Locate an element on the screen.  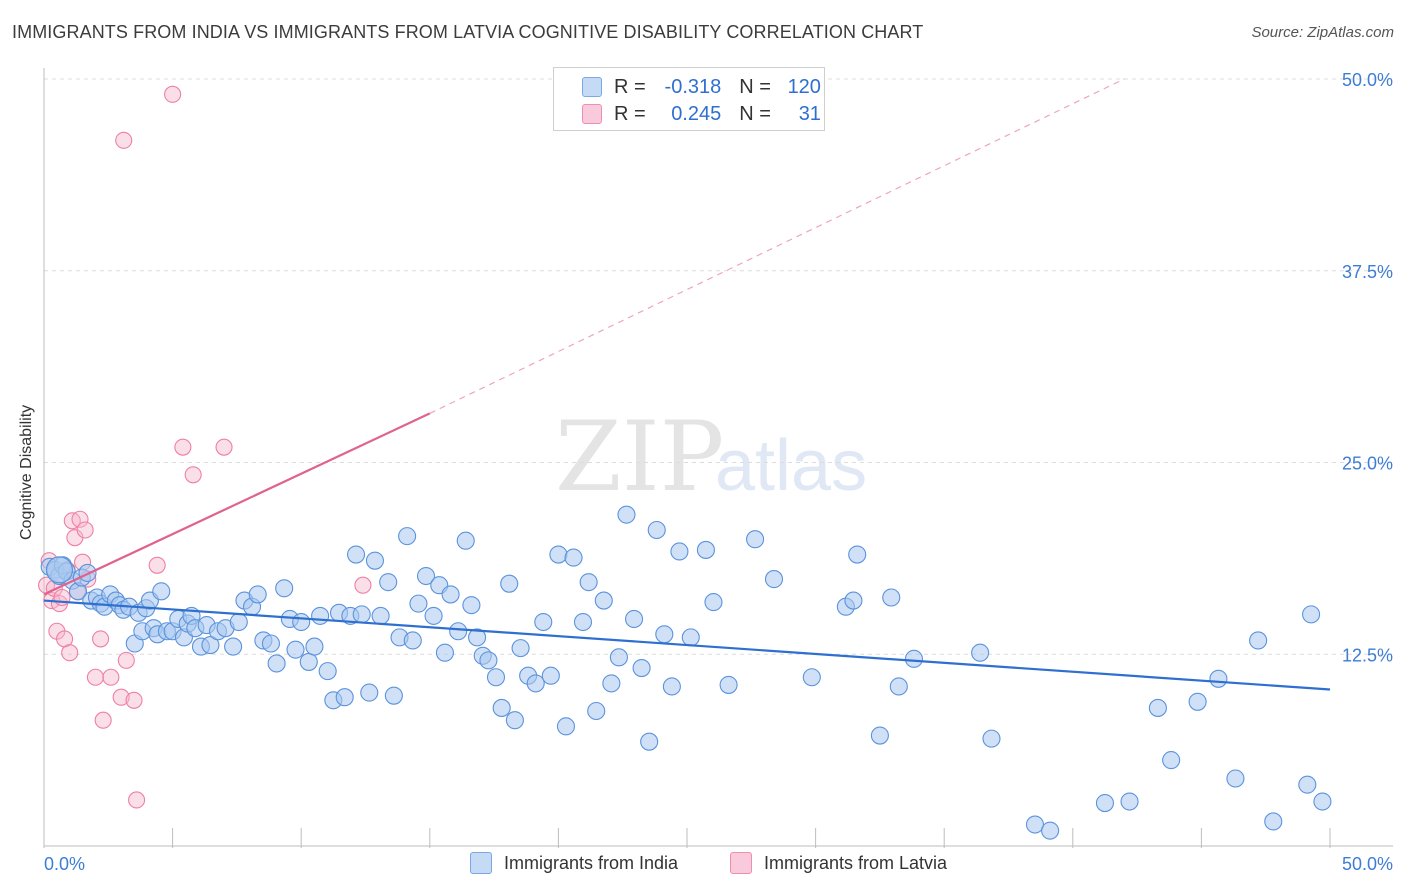
y-tick-label: 50.0% is located at coordinates (1367, 80).